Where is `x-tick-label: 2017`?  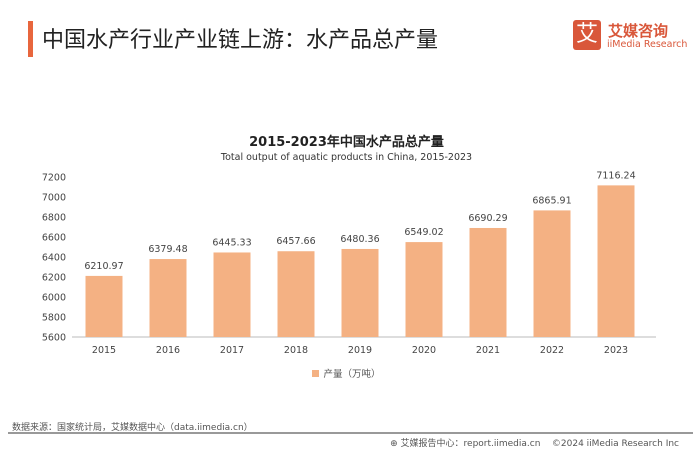
x-tick-label: 2017 is located at coordinates (232, 350).